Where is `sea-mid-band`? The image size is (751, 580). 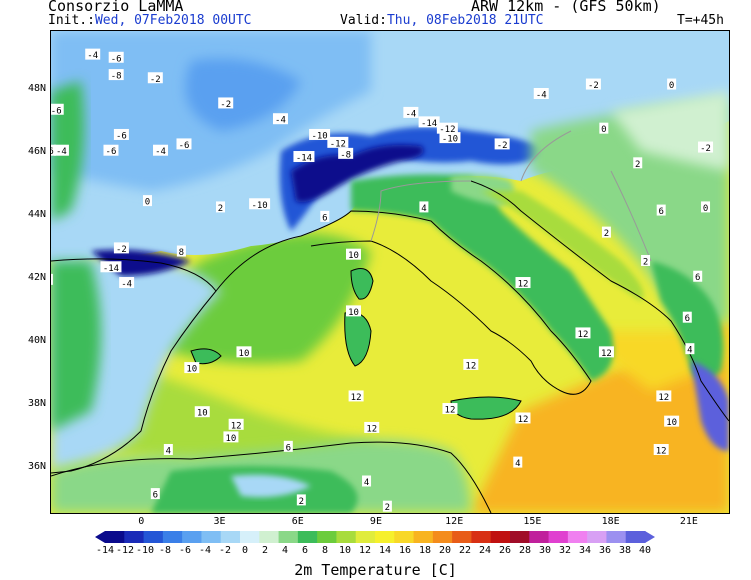 sea-mid-band is located at coordinates (246, 413).